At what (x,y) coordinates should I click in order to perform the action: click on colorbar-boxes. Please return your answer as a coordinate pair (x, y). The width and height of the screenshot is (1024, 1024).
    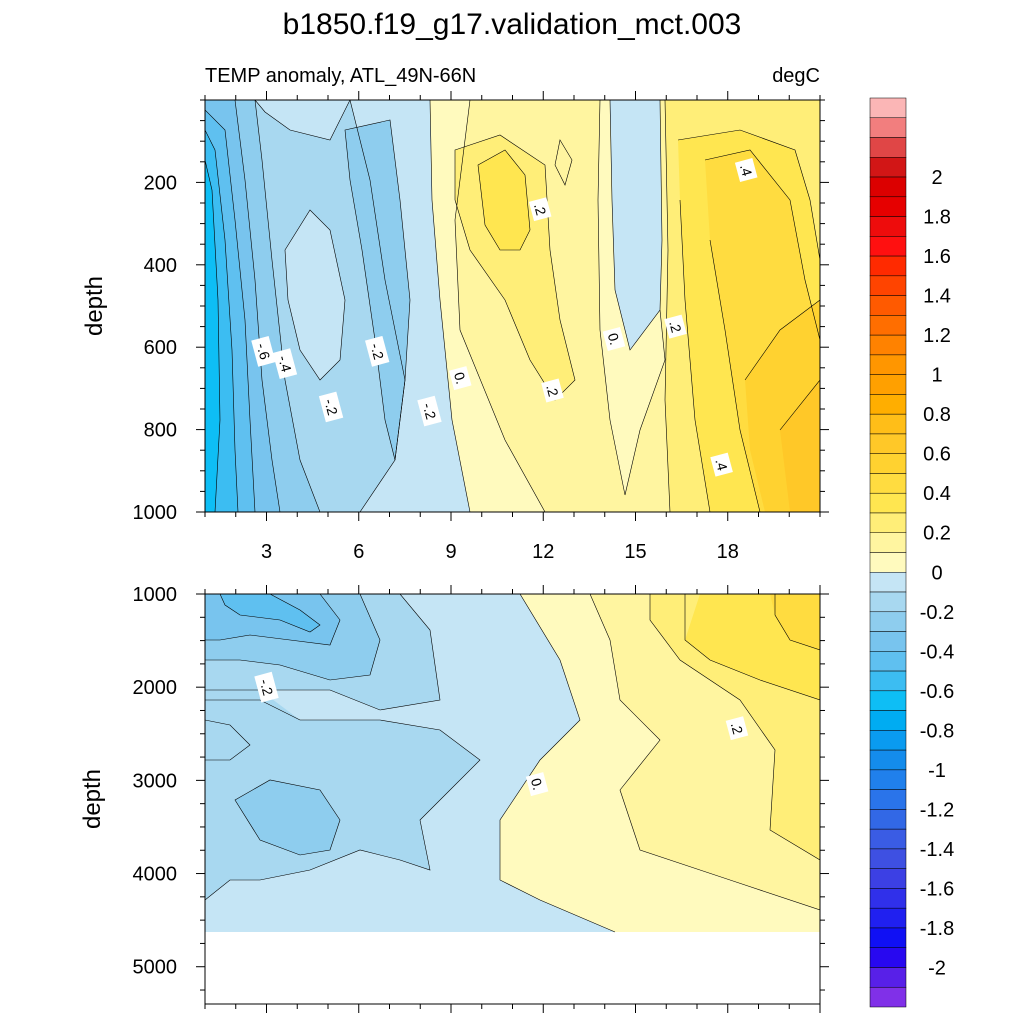
    Looking at the image, I should click on (888, 552).